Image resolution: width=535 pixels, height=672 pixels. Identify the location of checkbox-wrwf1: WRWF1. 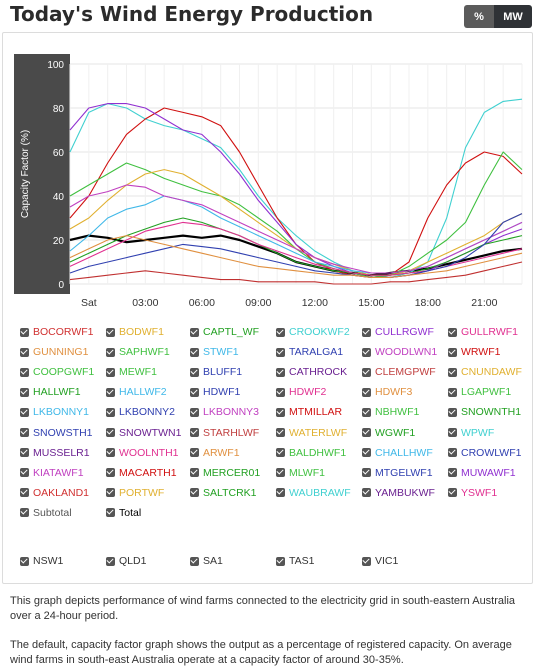
(474, 352).